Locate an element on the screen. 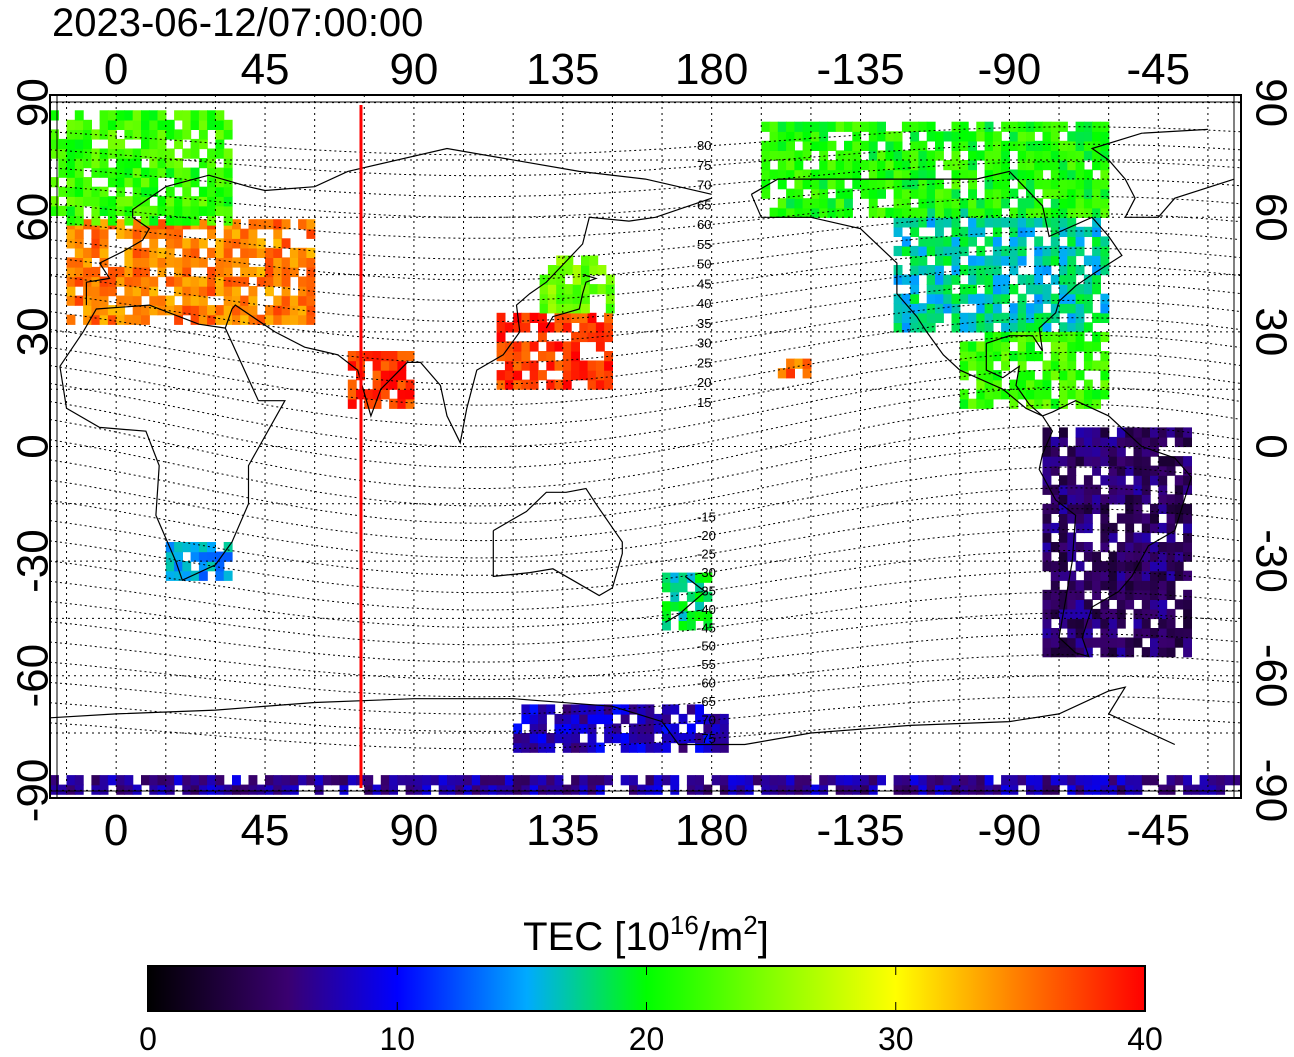  tec-region-europe is located at coordinates (191, 272).